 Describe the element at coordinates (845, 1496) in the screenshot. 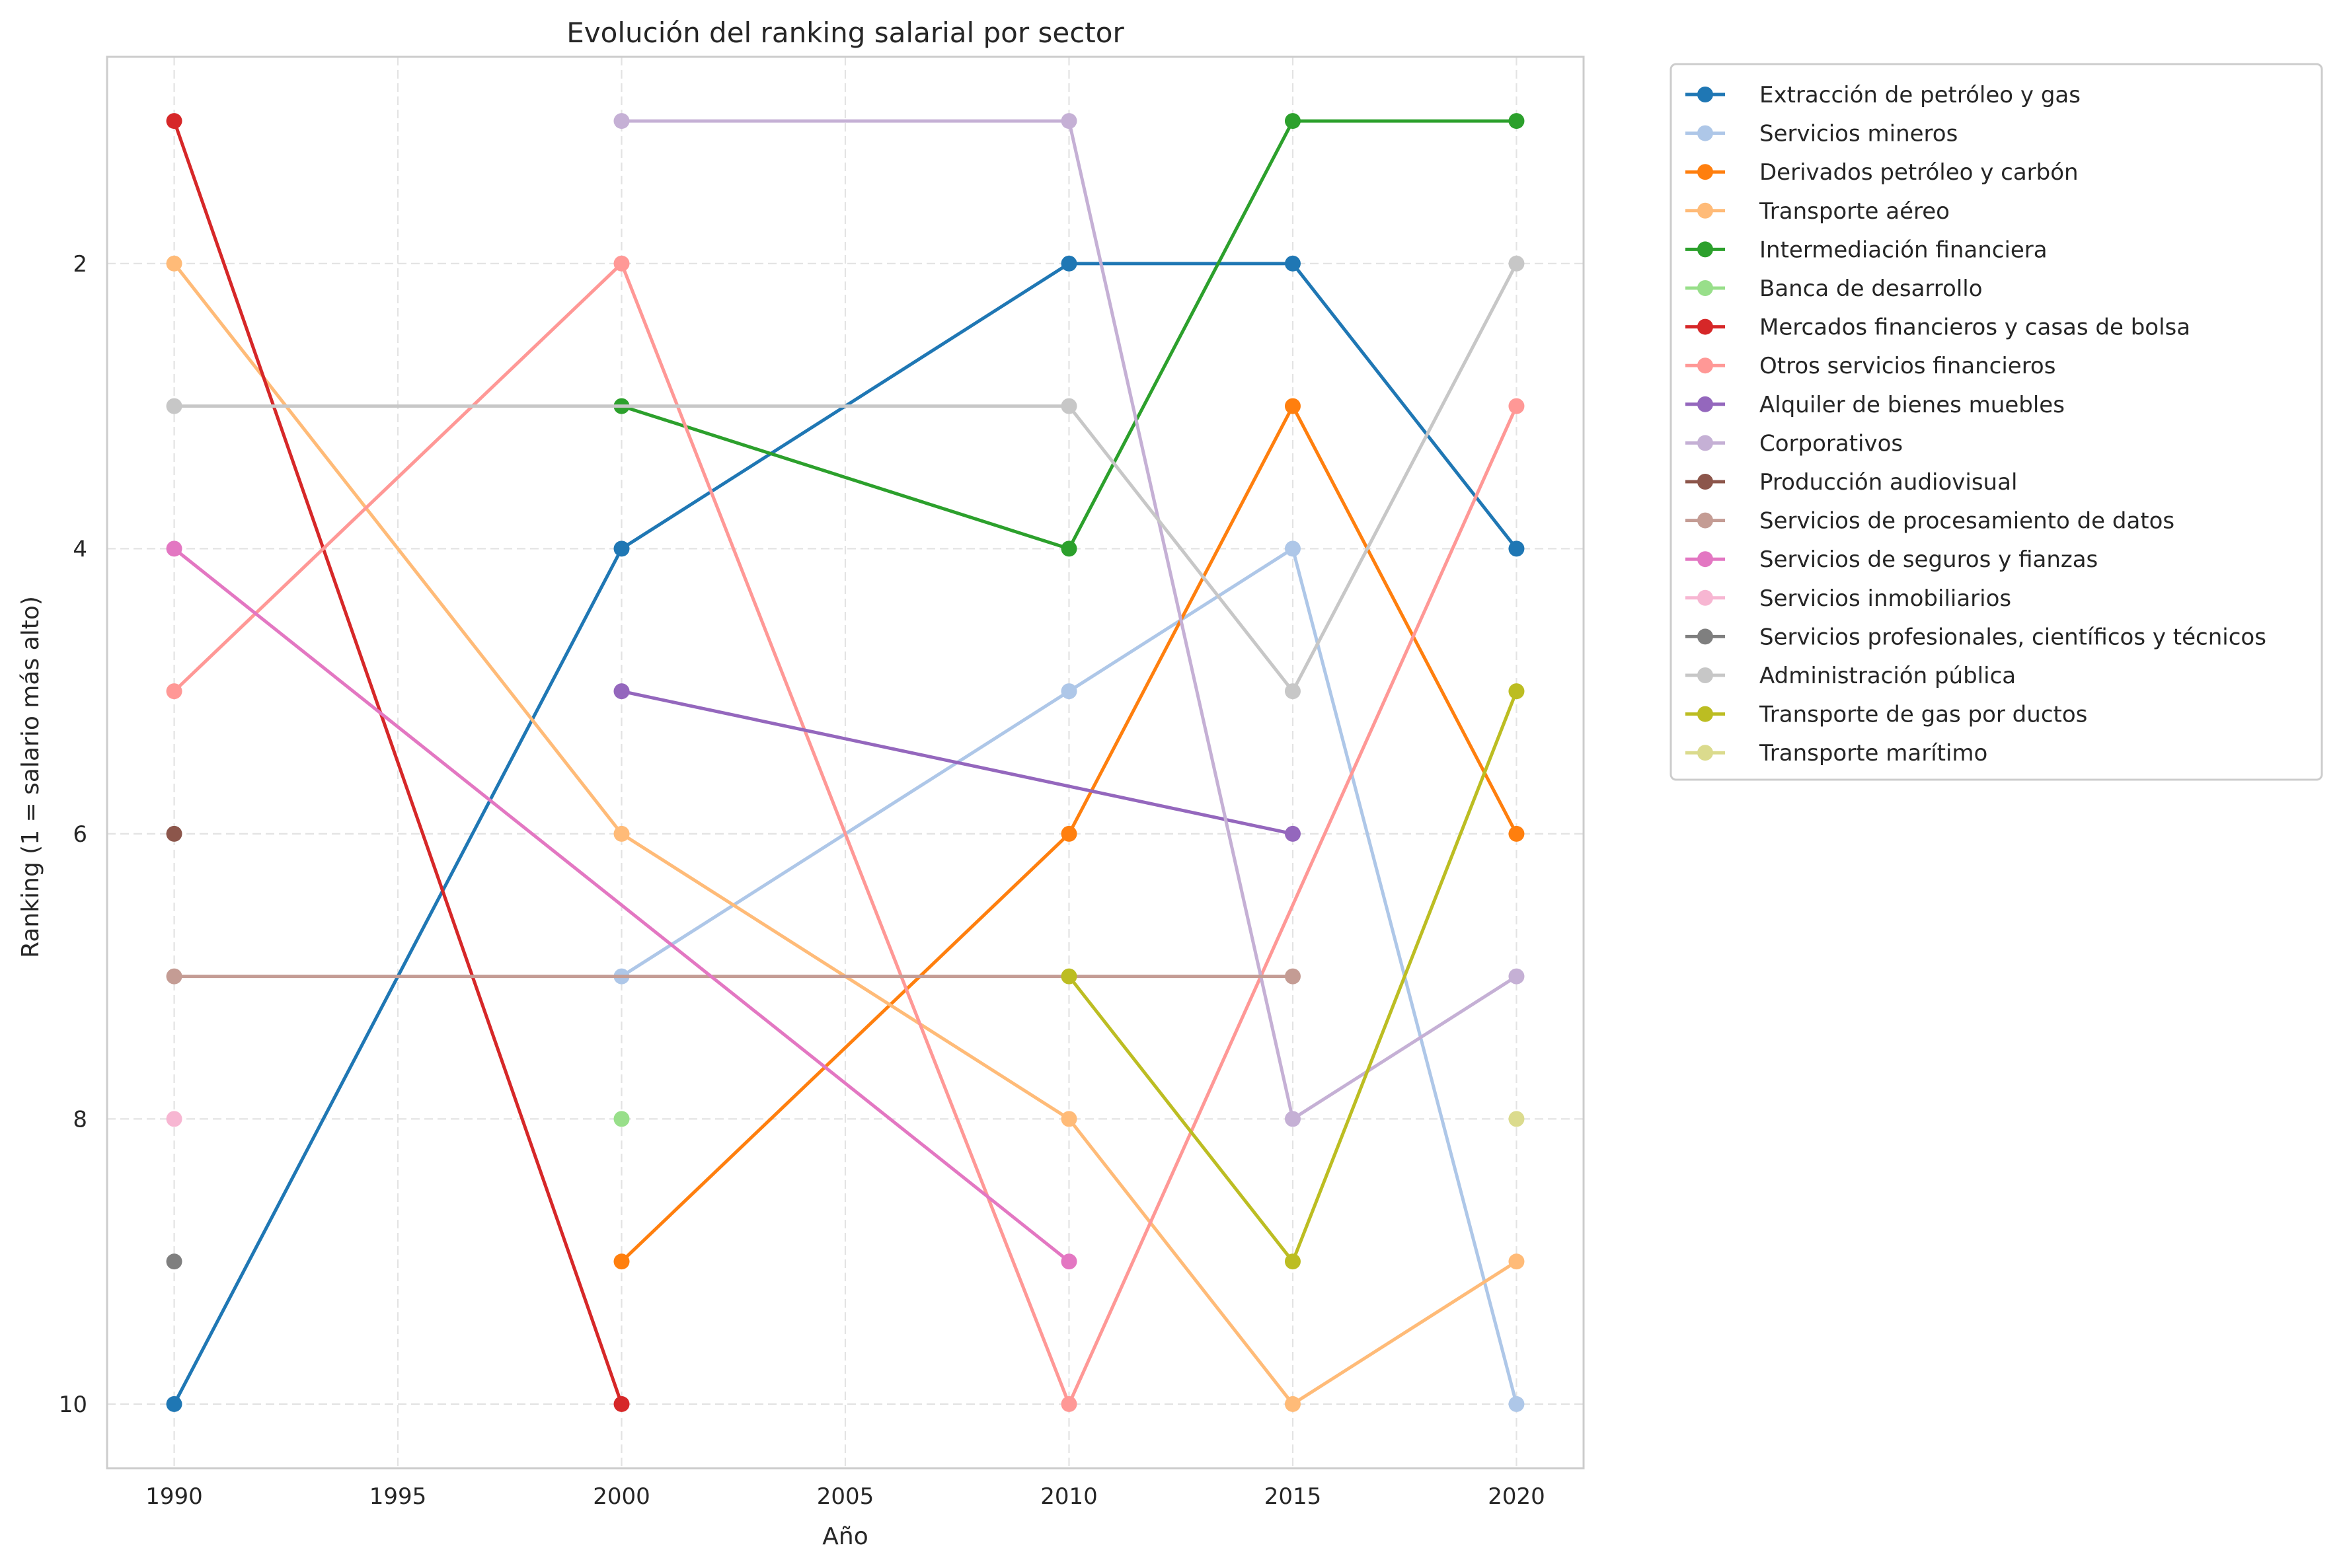

I see `x-tick-label: 2005` at that location.